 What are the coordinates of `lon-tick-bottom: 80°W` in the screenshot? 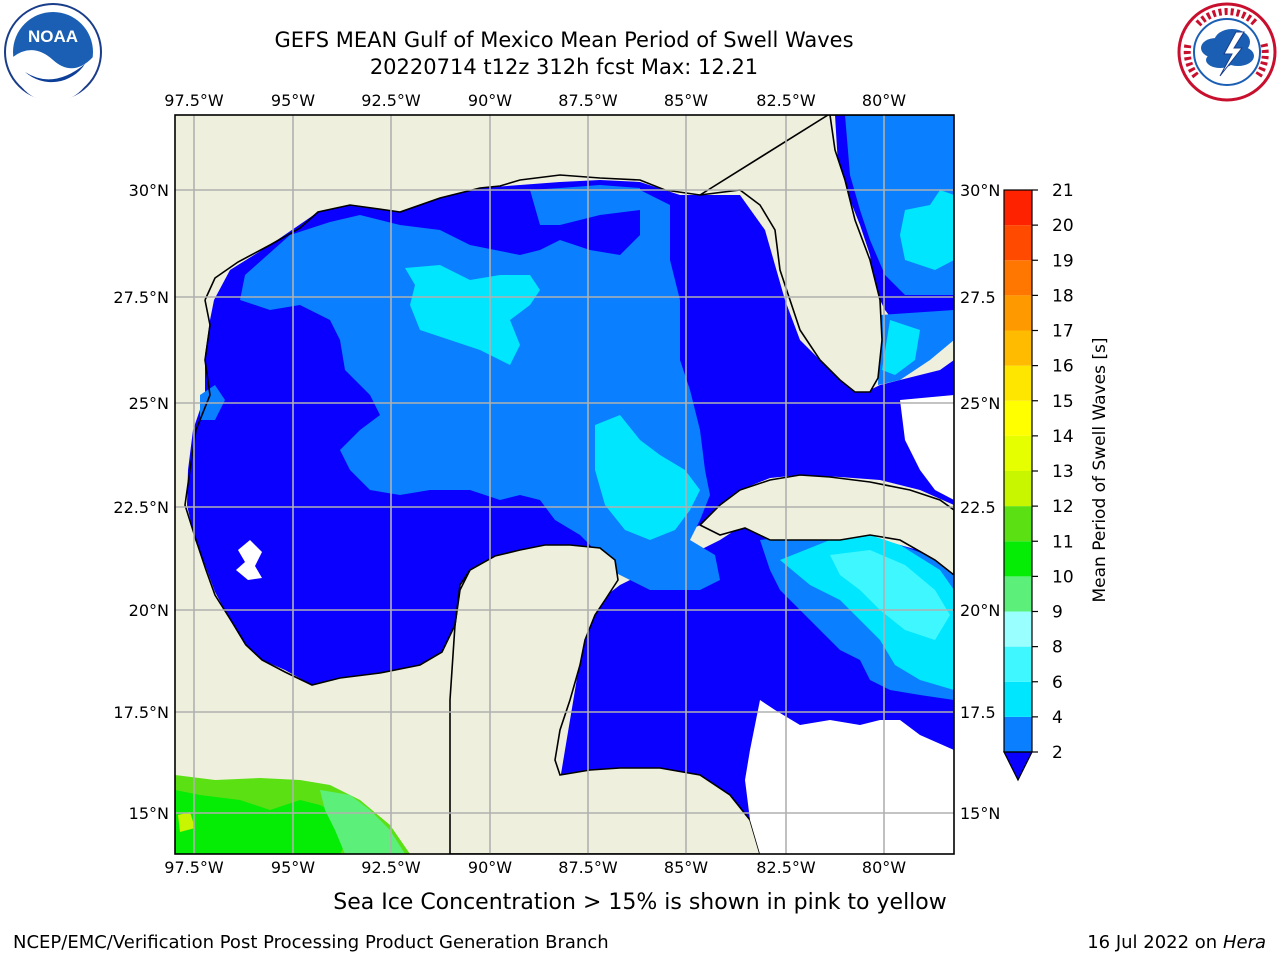 It's located at (884, 867).